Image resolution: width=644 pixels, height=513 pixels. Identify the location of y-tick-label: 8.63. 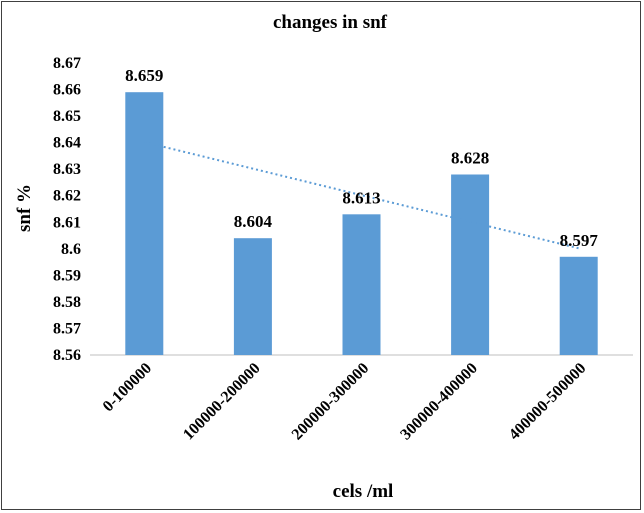
(67, 169).